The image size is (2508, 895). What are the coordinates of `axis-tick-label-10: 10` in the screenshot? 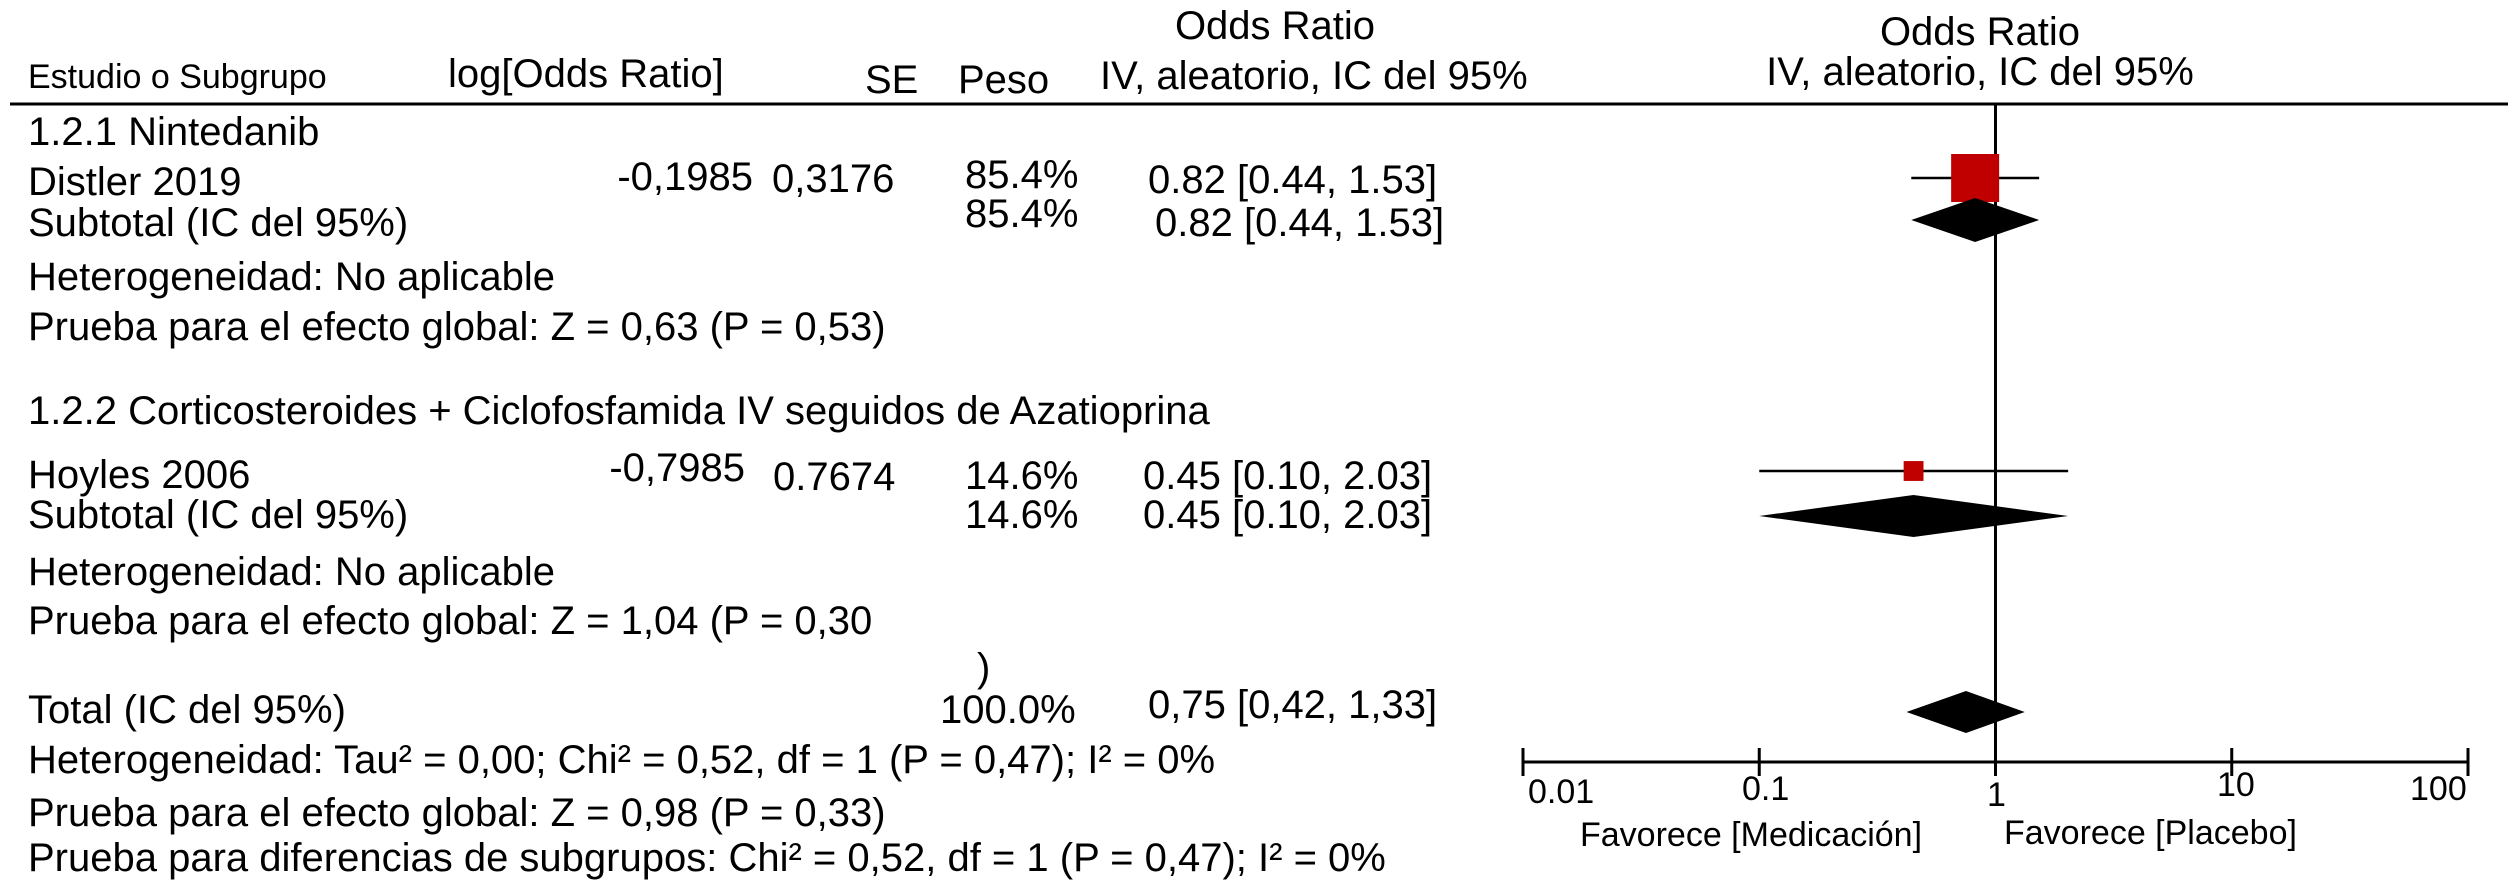 It's located at (2236, 785).